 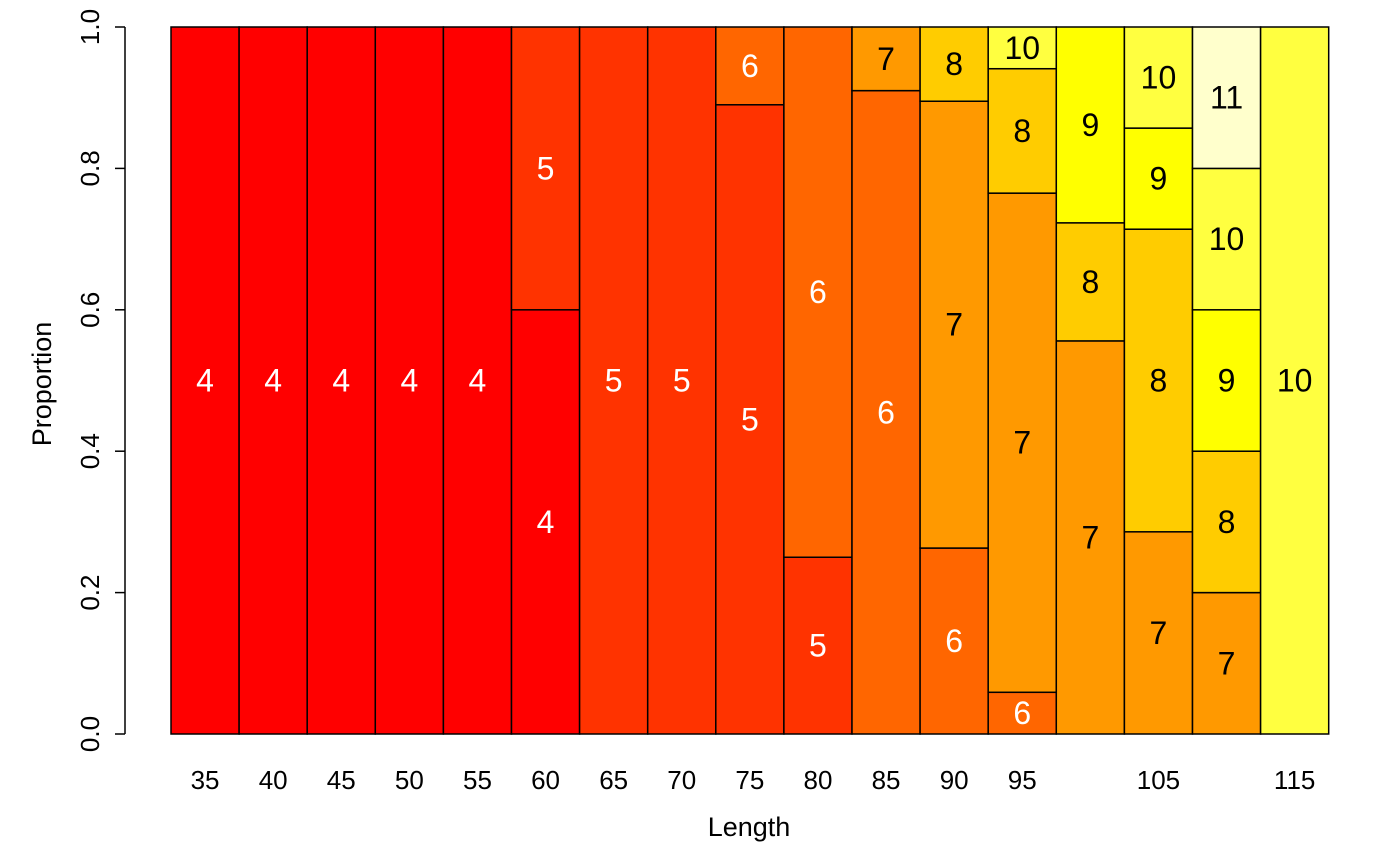 What do you see at coordinates (100, 380) in the screenshot?
I see `y-axis: 0.0 0.2 0.4 0.6 0.8 1.0` at bounding box center [100, 380].